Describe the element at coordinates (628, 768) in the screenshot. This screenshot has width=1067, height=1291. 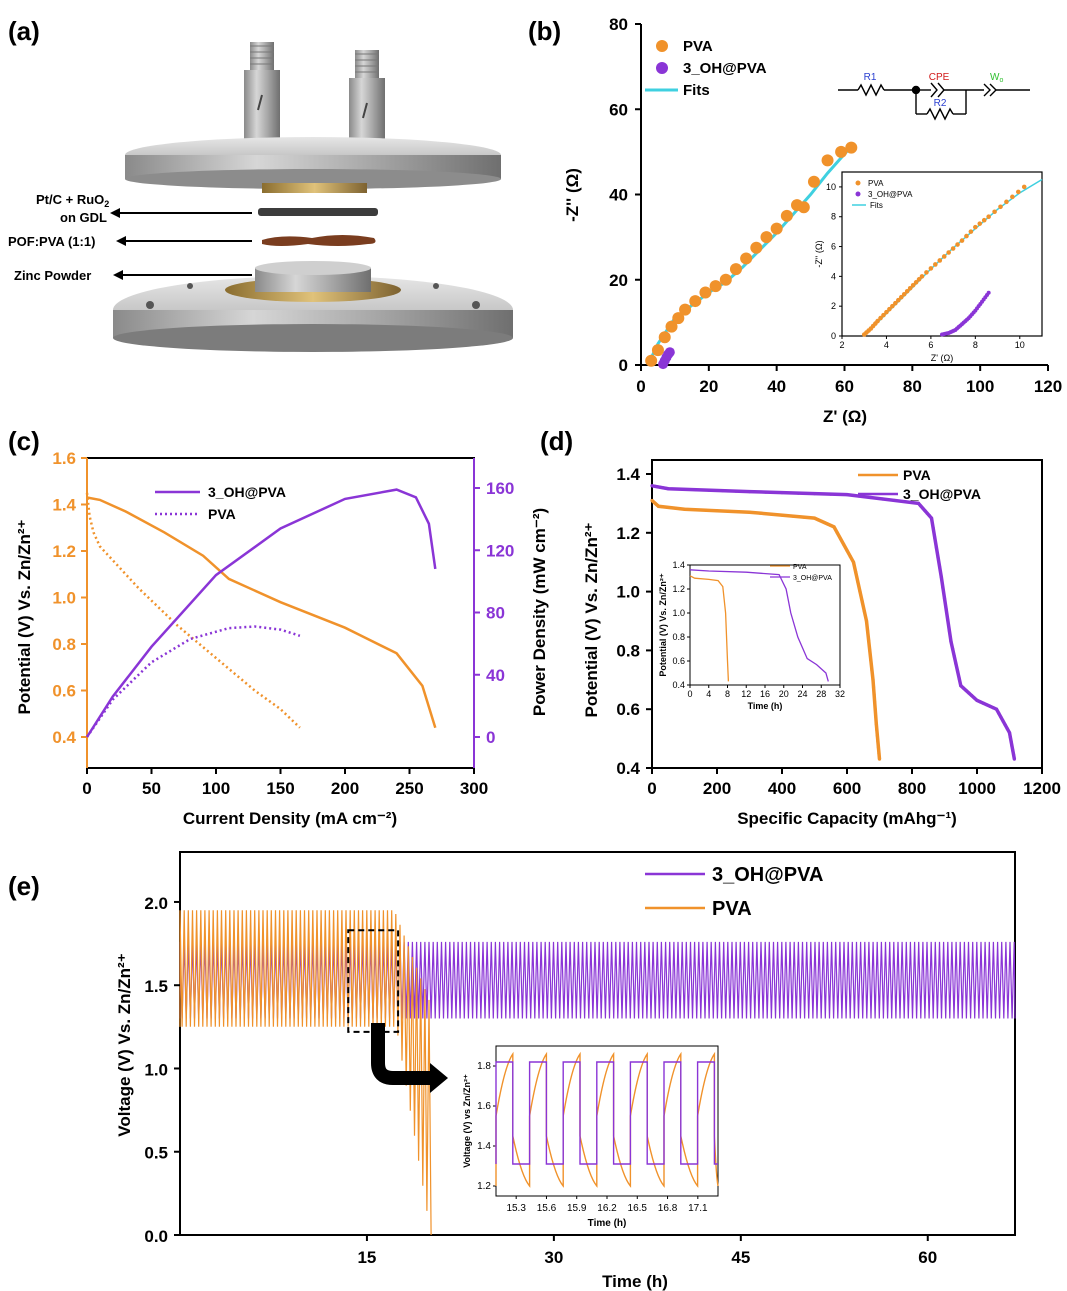
I see `d-ytick-label: 0.4` at that location.